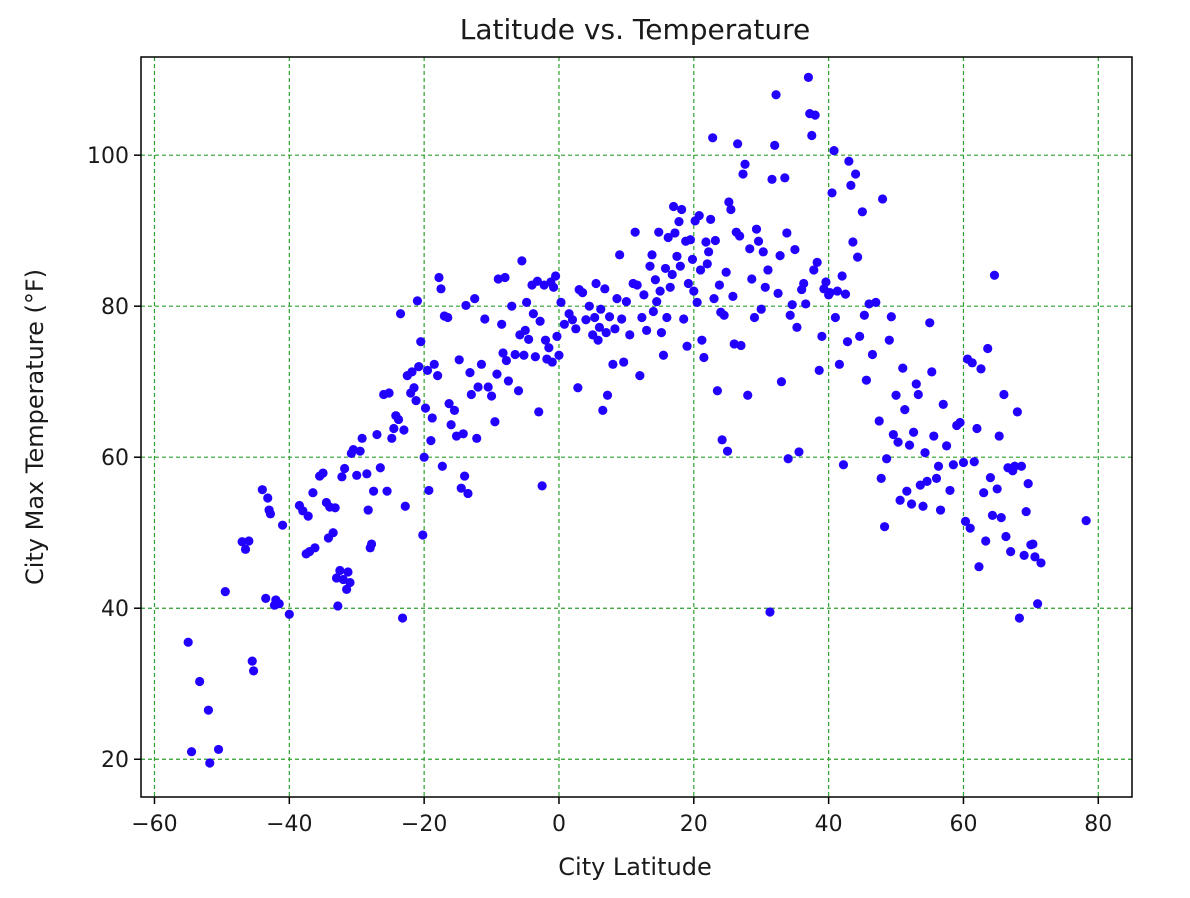 This screenshot has height=898, width=1190. I want to click on x-axis-label: City Latitude, so click(634, 867).